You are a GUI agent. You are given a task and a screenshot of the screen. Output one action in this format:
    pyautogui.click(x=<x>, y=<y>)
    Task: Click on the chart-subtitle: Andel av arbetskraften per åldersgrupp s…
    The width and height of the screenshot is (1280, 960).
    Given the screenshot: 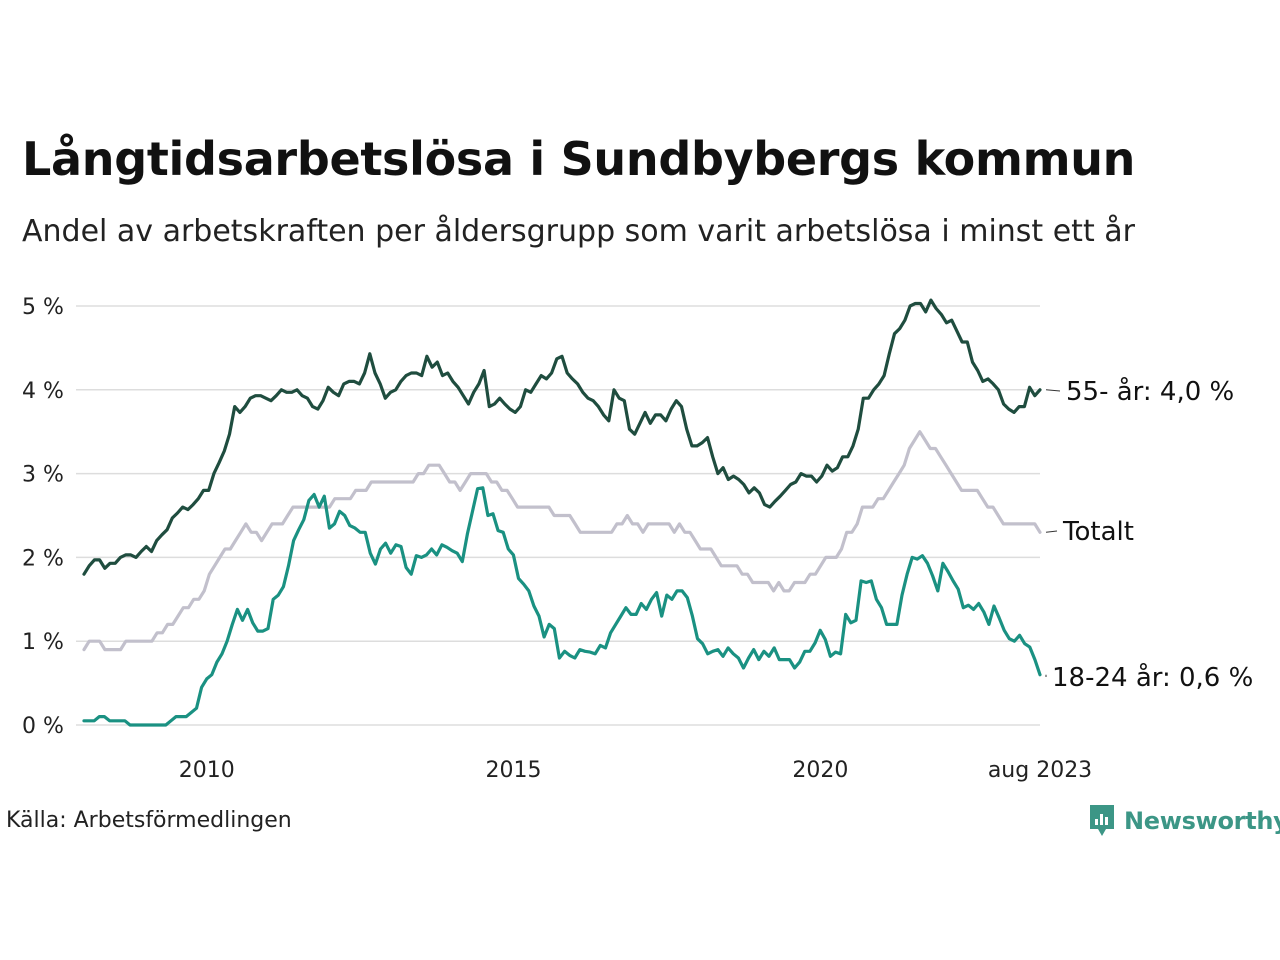 What is the action you would take?
    pyautogui.click(x=578, y=231)
    